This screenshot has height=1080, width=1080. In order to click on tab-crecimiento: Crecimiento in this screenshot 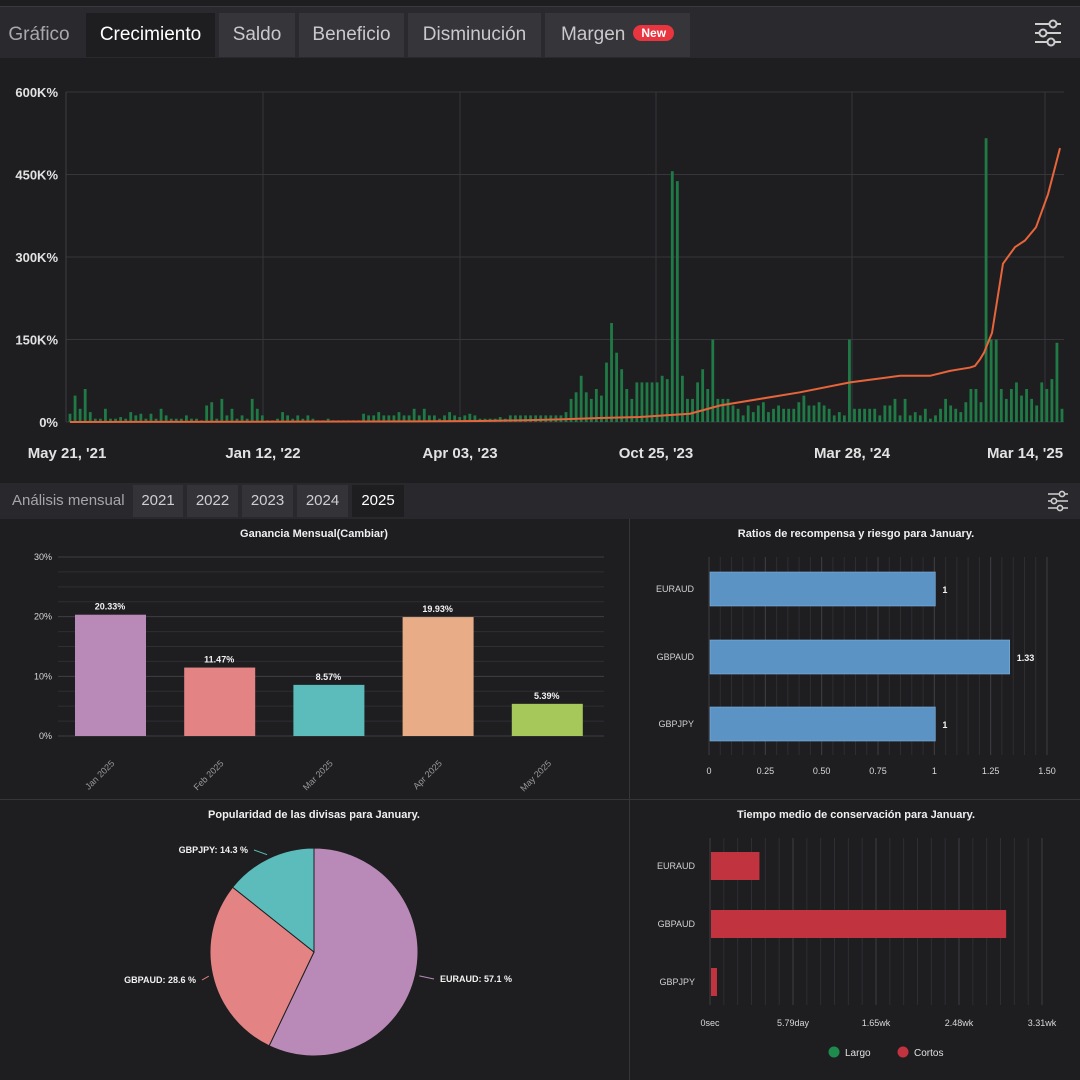, I will do `click(150, 35)`.